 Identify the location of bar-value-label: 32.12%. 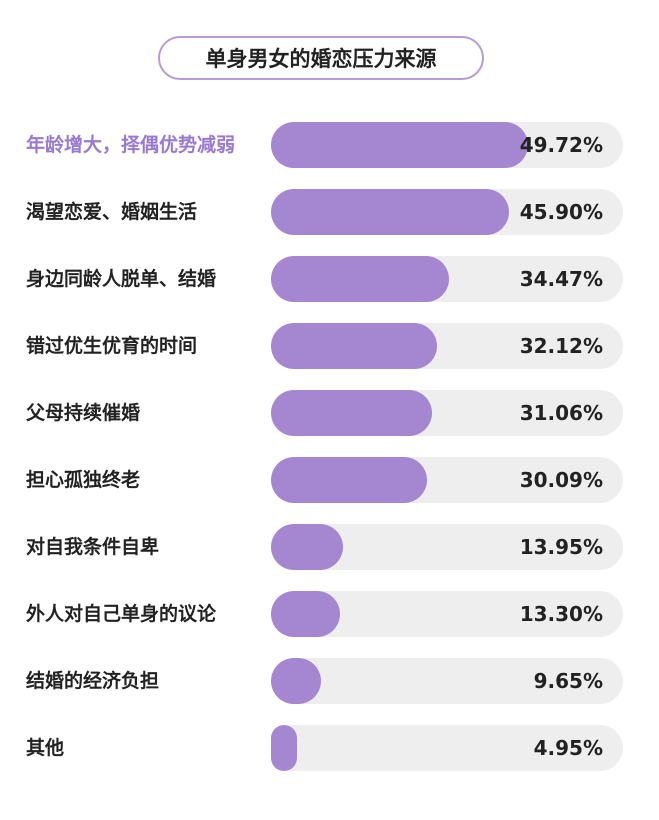
(561, 346).